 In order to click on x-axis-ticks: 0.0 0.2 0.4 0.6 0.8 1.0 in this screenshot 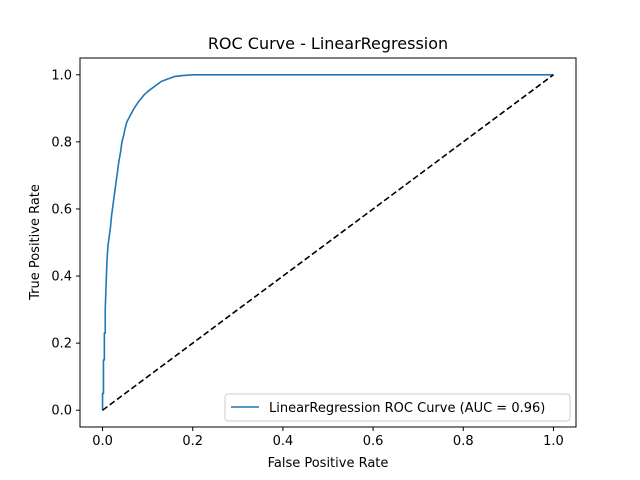, I will do `click(328, 438)`.